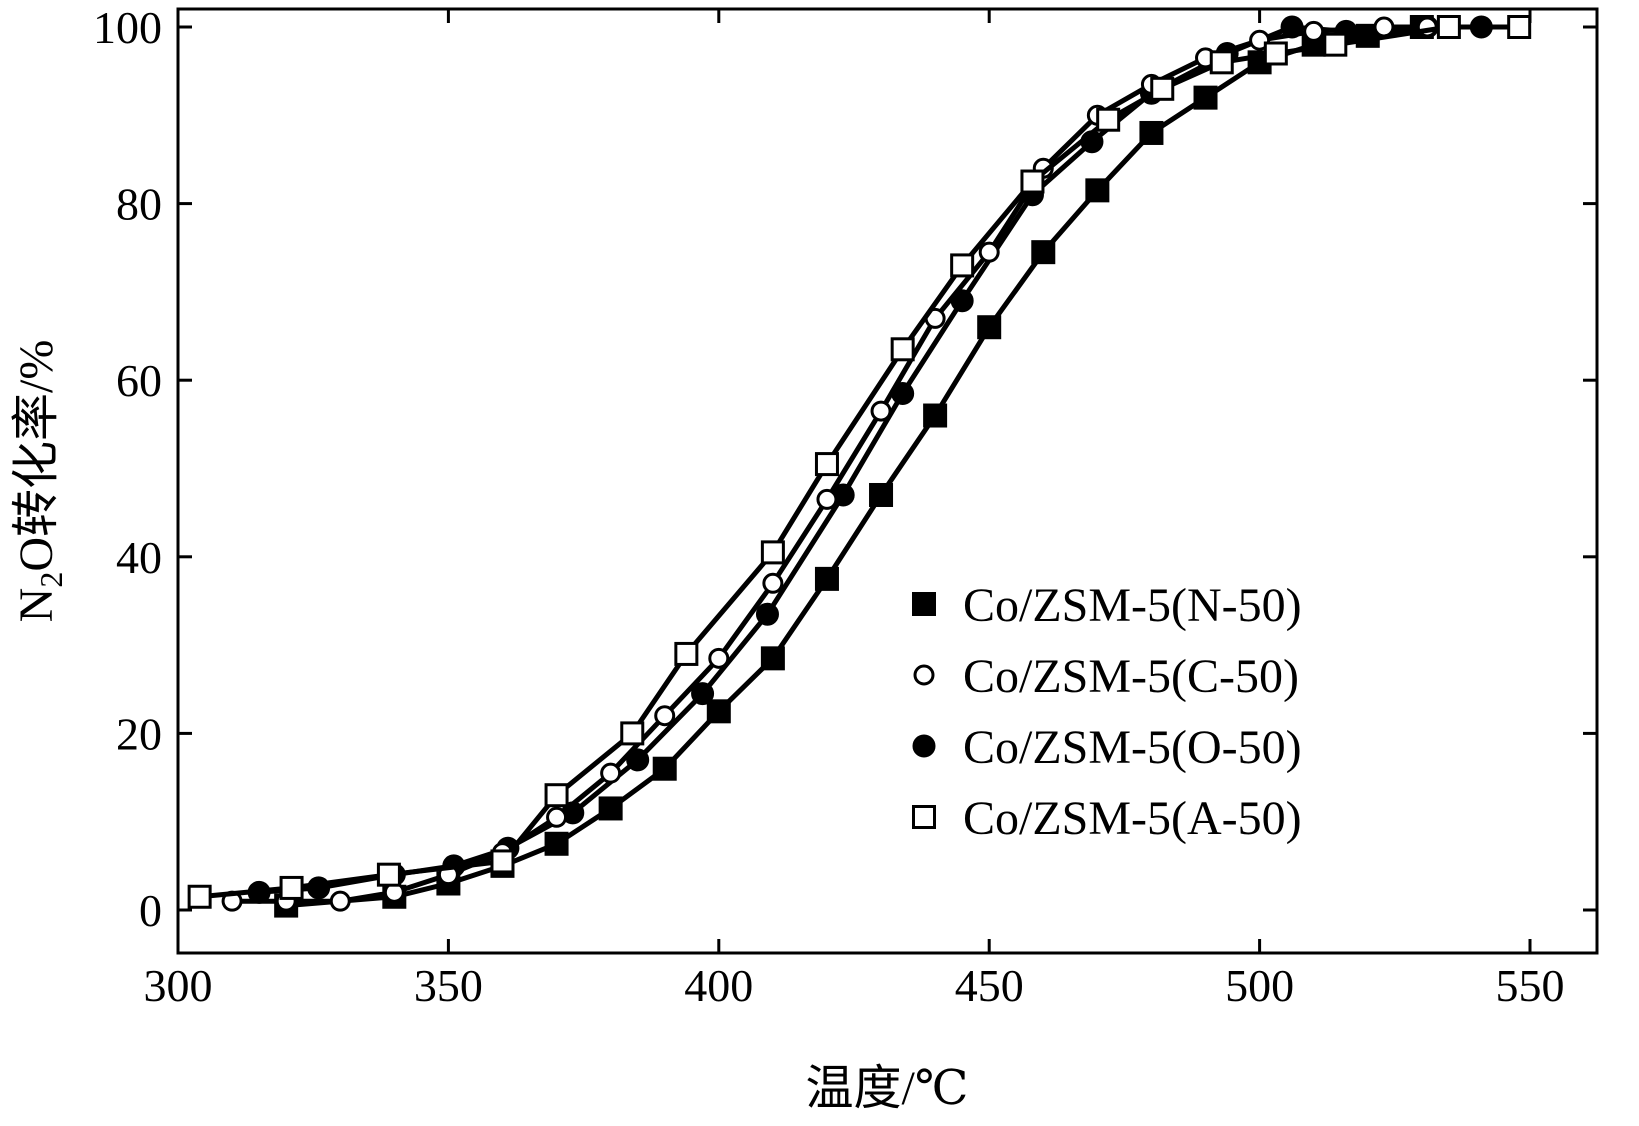  Describe the element at coordinates (989, 985) in the screenshot. I see `x-tick-label: 450` at that location.